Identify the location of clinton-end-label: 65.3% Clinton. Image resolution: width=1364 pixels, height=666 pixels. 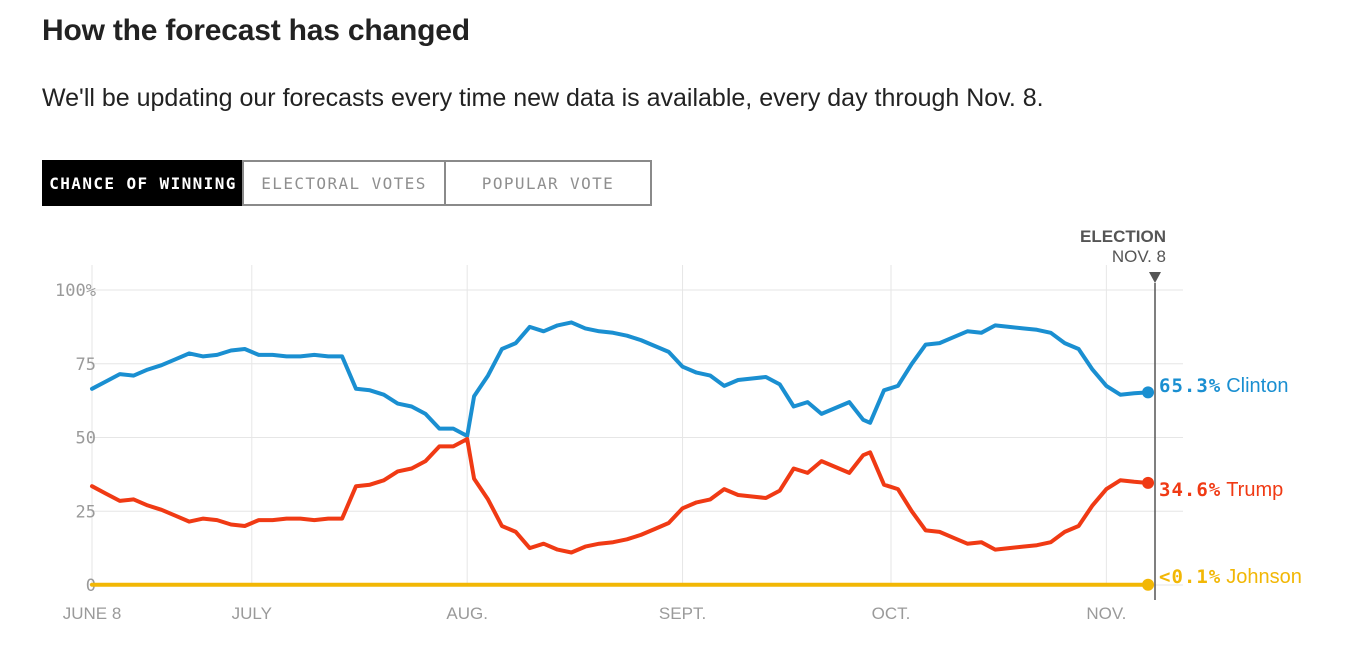
(1223, 386).